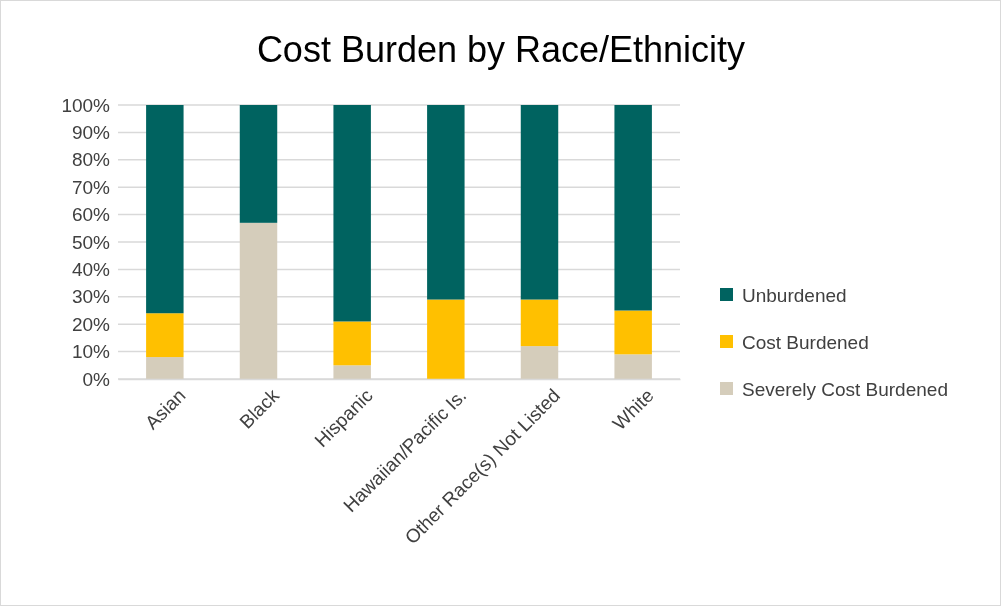 The image size is (1002, 607). Describe the element at coordinates (91, 242) in the screenshot. I see `y-tick-label: 50%` at that location.